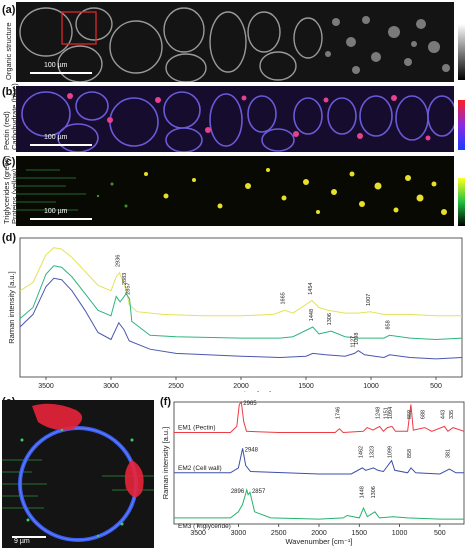 This screenshot has height=550, width=472. I want to click on peak-label-d: 1098, so click(357, 339).